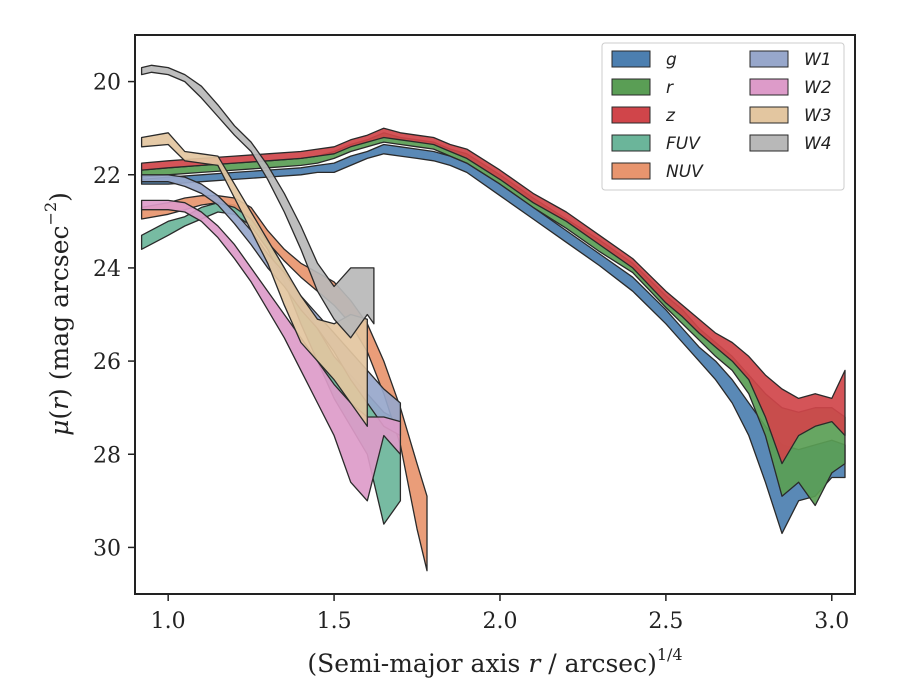  What do you see at coordinates (631, 143) in the screenshot?
I see `legend-swatch-fuv` at bounding box center [631, 143].